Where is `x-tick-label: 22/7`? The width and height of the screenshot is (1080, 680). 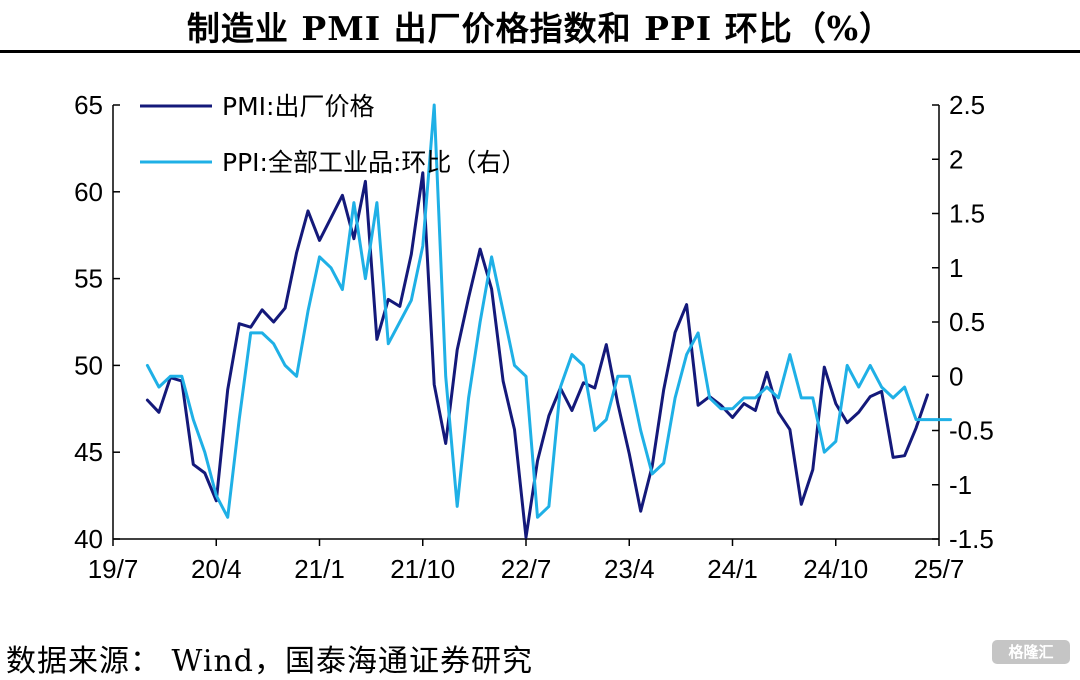
x-tick-label: 22/7 is located at coordinates (526, 569).